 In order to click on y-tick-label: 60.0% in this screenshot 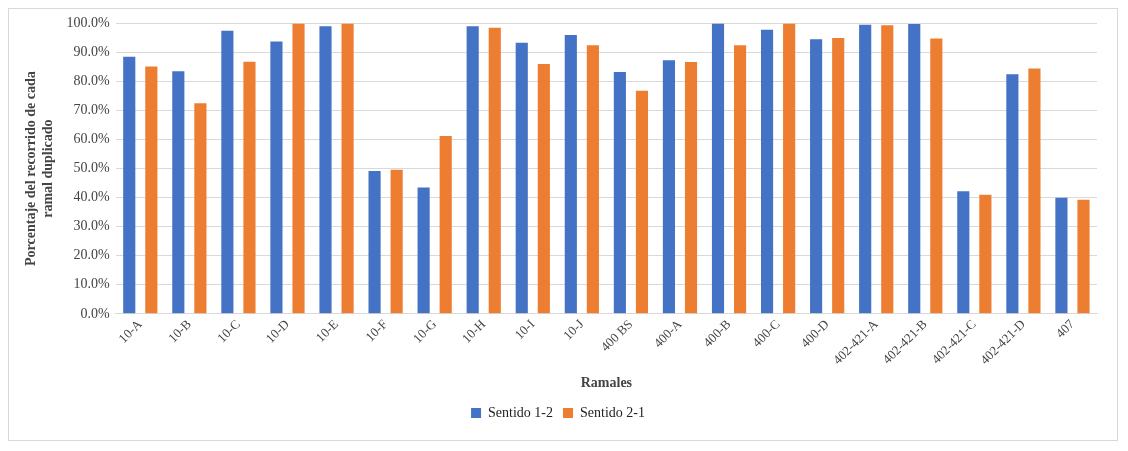, I will do `click(92, 139)`.